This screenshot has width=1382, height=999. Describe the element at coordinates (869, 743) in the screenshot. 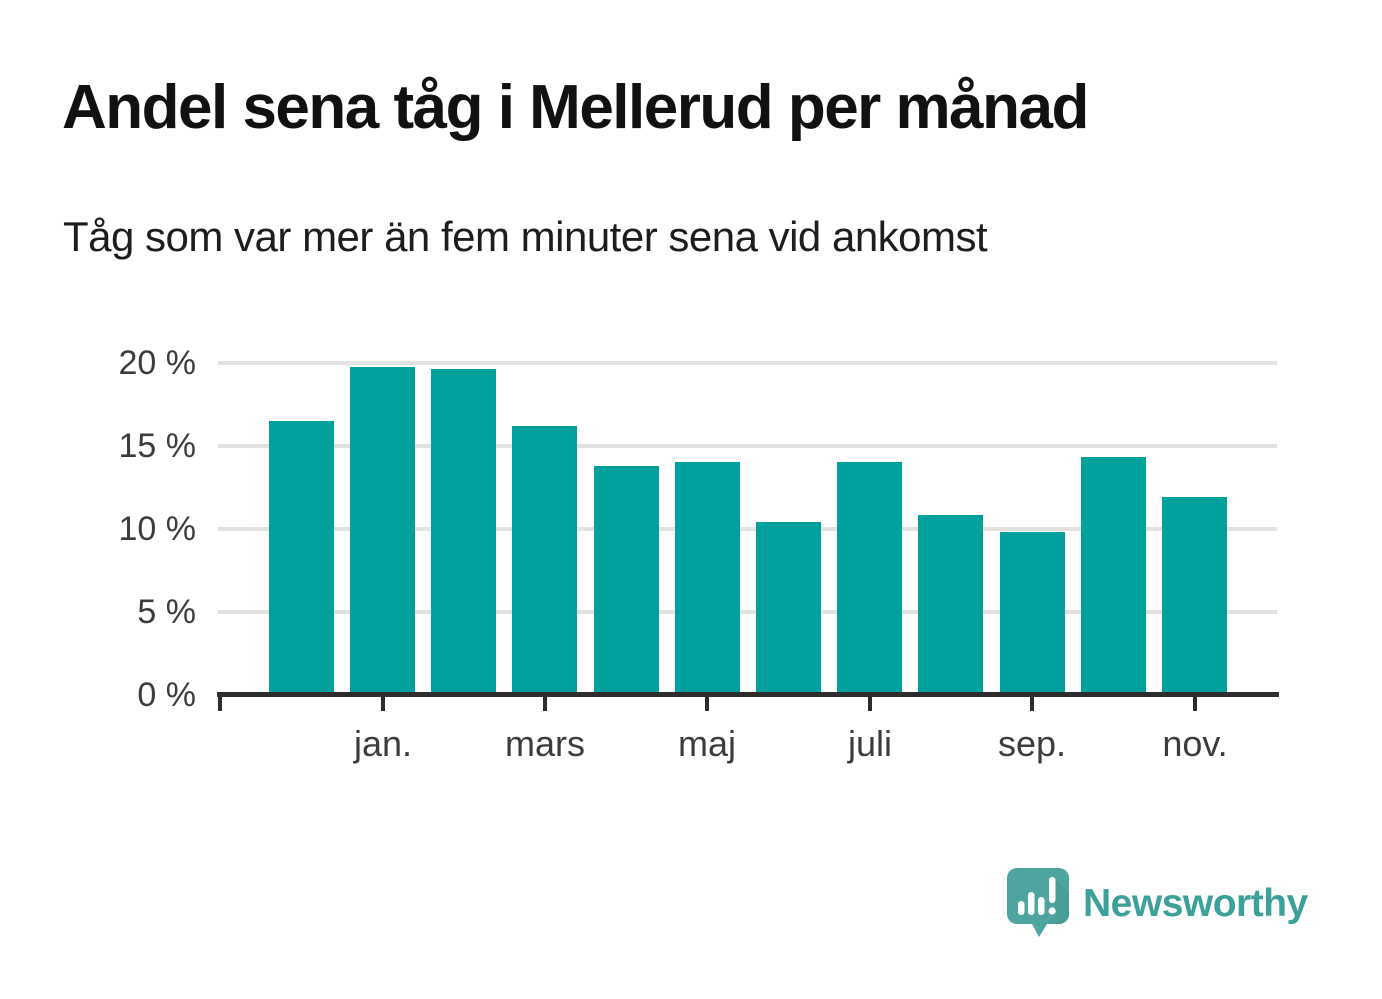

I see `x-axis-label: juli` at that location.